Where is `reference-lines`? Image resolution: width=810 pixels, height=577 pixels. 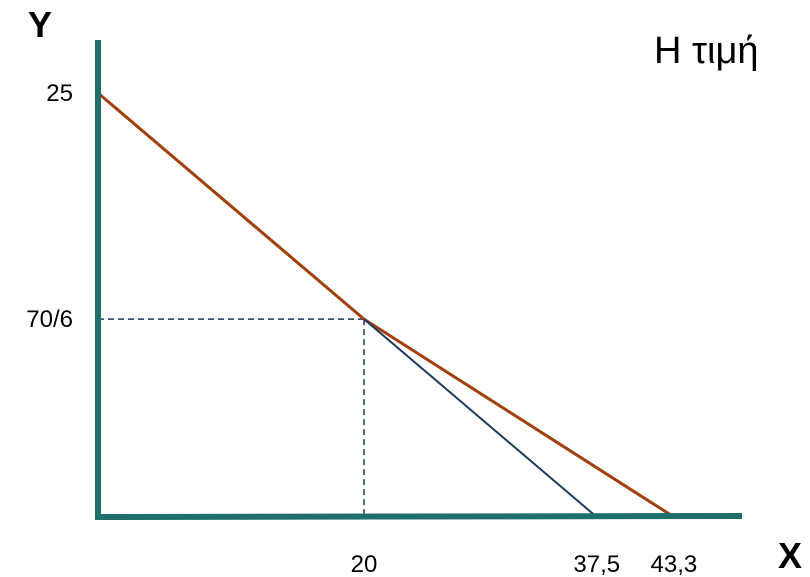
reference-lines is located at coordinates (231, 417).